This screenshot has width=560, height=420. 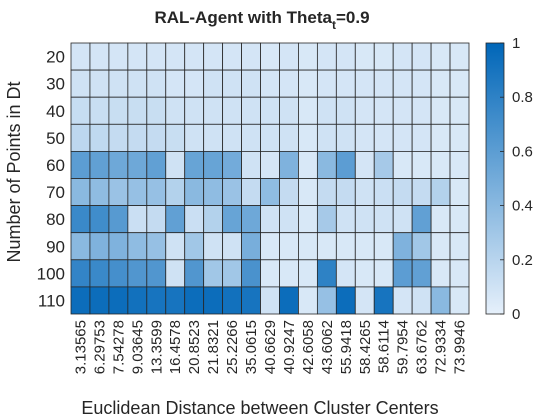 What do you see at coordinates (441, 347) in the screenshot?
I see `x-tick-label: 72.9334` at bounding box center [441, 347].